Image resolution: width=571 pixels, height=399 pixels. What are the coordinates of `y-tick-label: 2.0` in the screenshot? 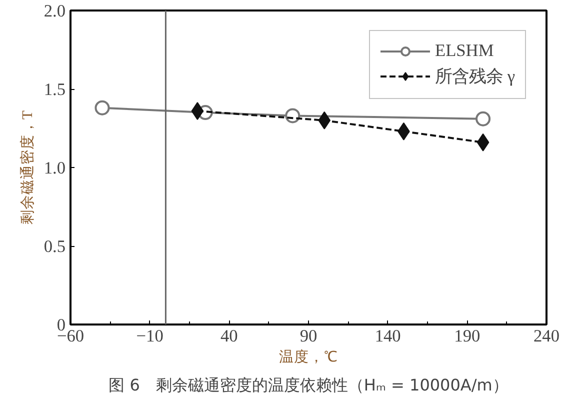 It's located at (55, 11).